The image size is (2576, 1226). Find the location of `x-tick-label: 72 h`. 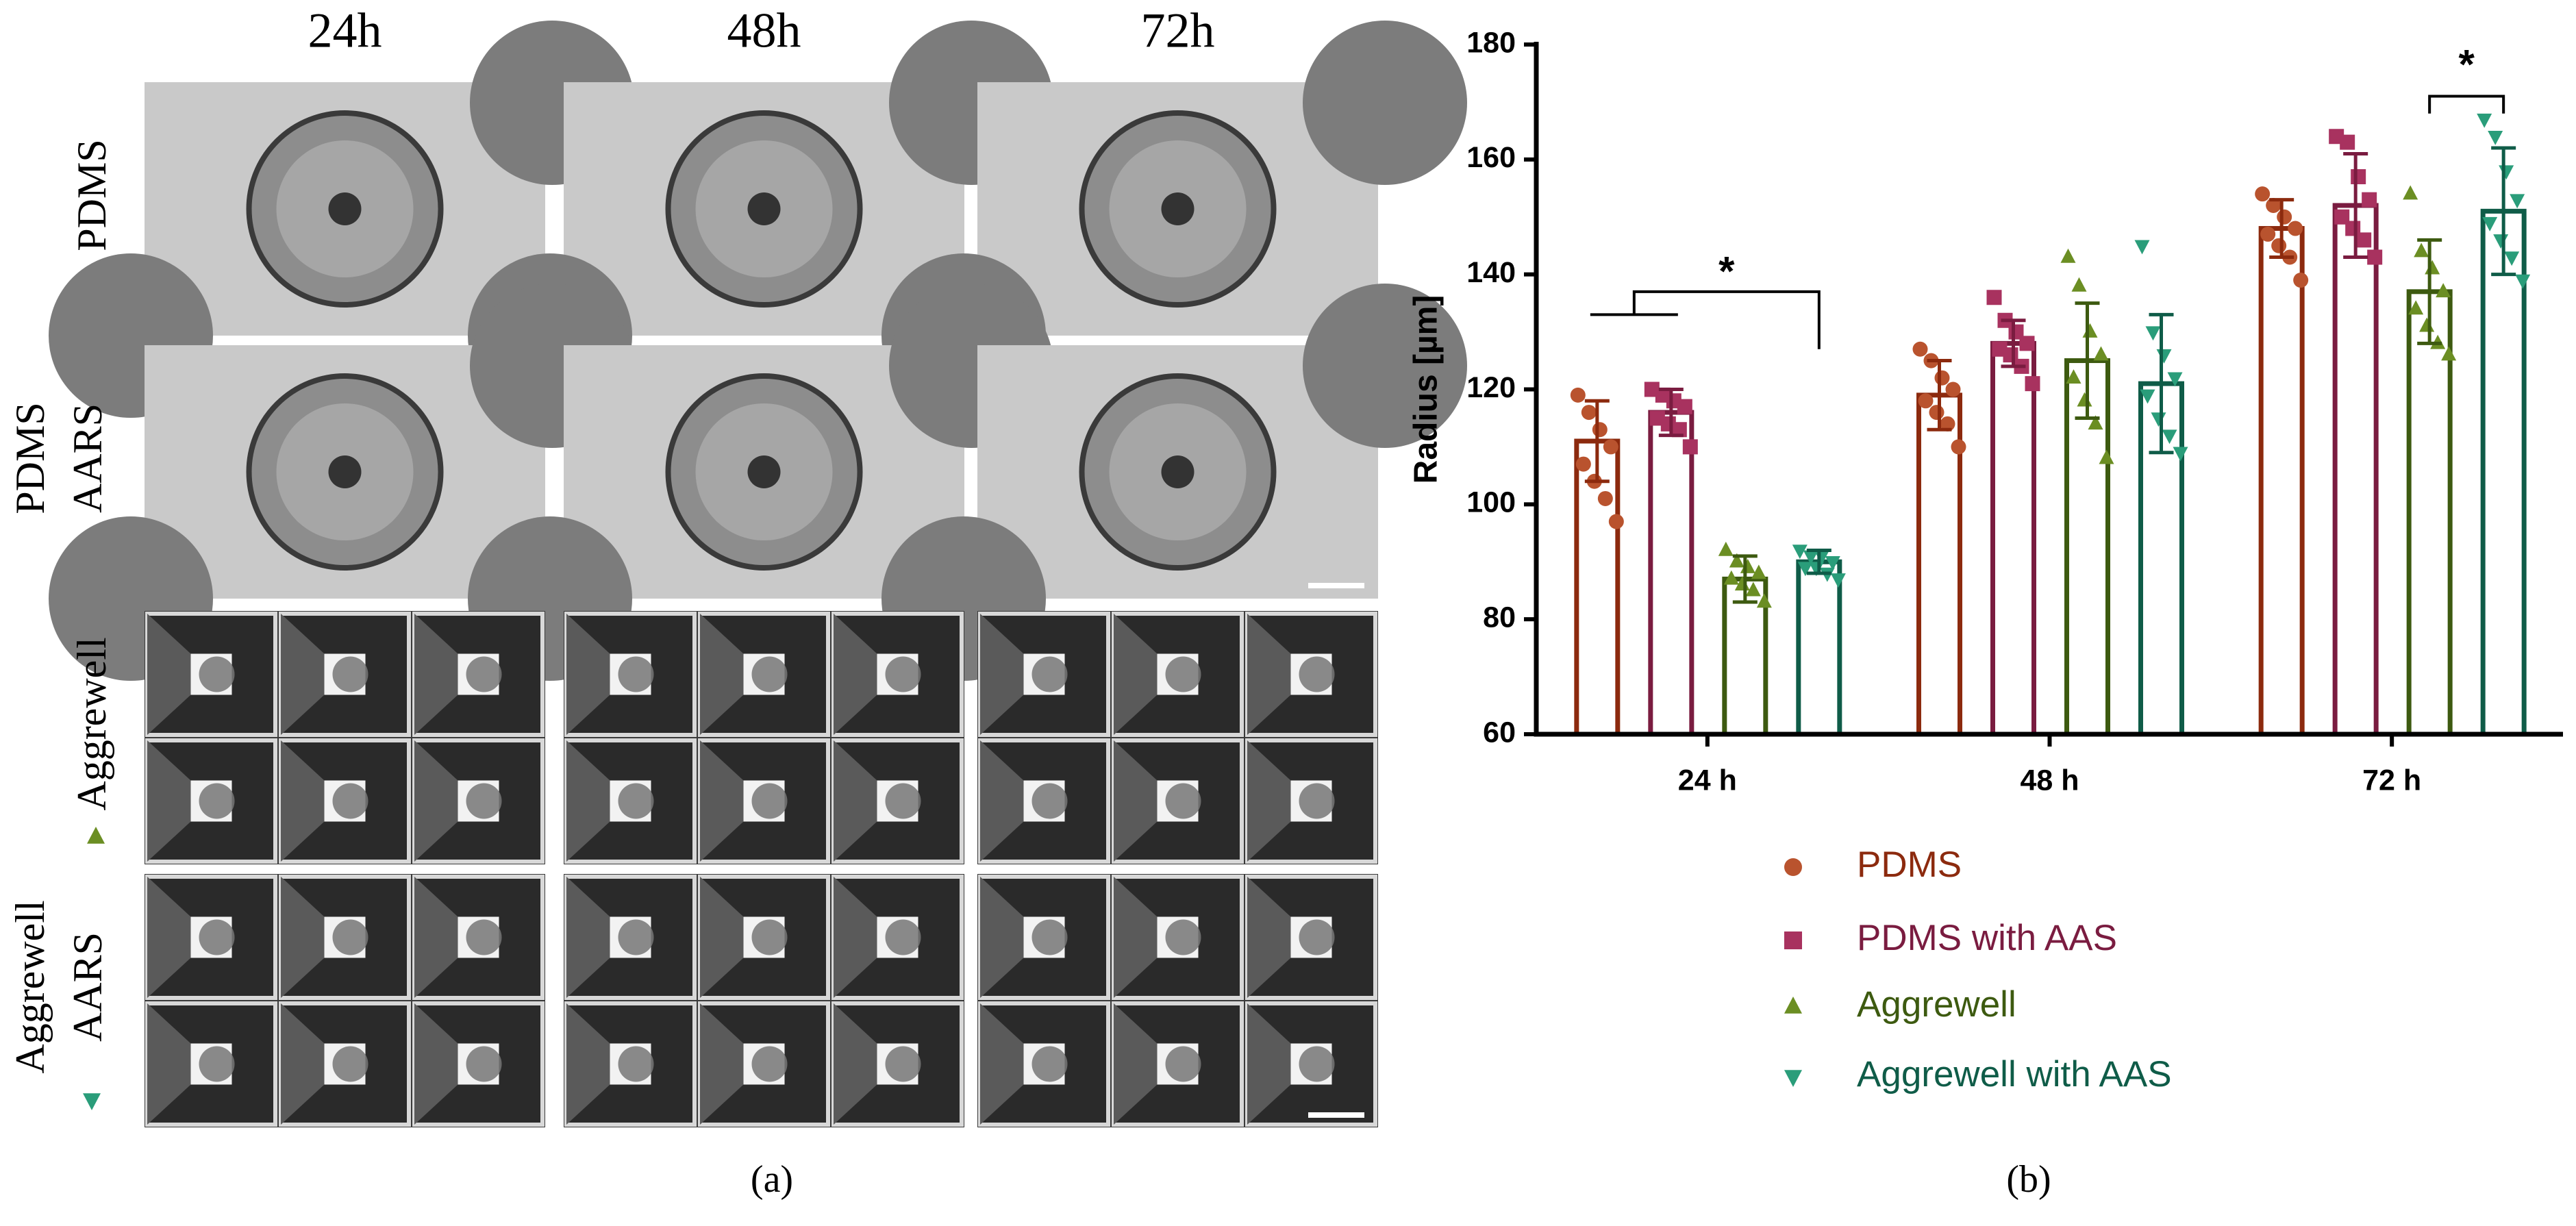

x-tick-label: 72 h is located at coordinates (2391, 780).